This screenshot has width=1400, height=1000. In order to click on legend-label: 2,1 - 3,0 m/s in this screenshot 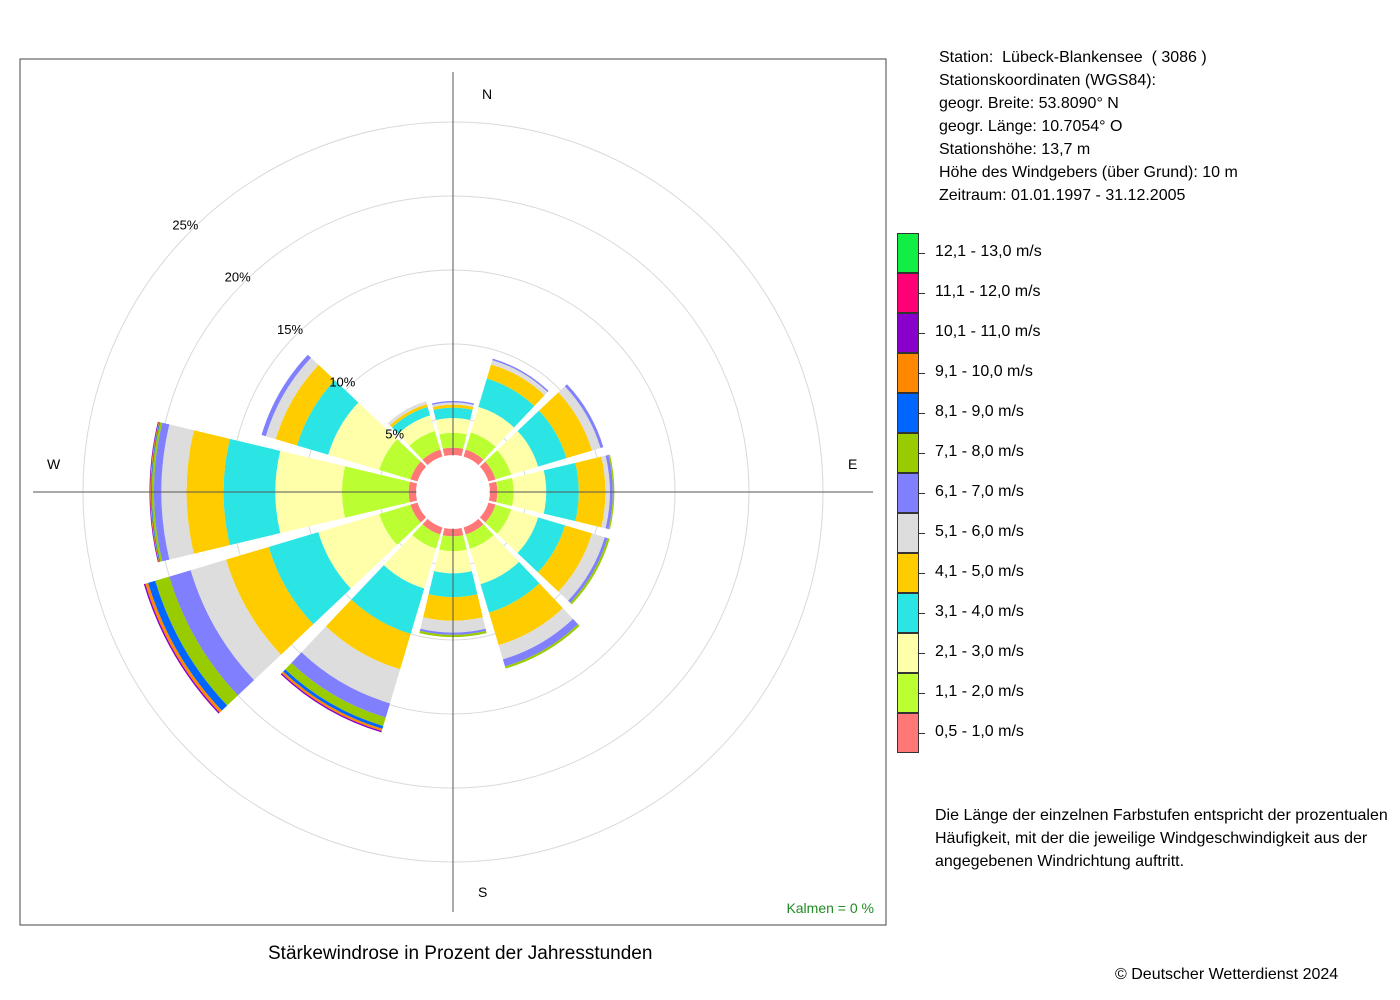, I will do `click(979, 651)`.